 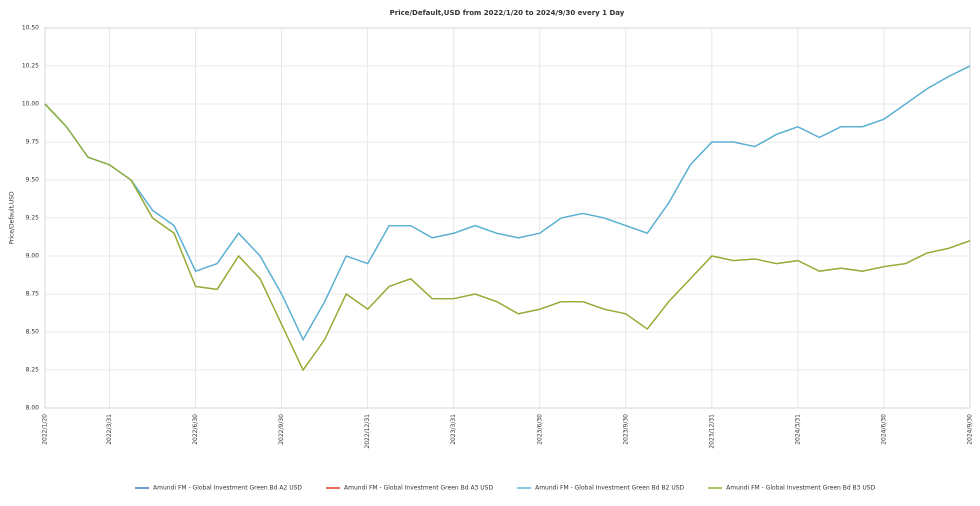 I want to click on x-tick-label: 2022/9/30, so click(x=281, y=429).